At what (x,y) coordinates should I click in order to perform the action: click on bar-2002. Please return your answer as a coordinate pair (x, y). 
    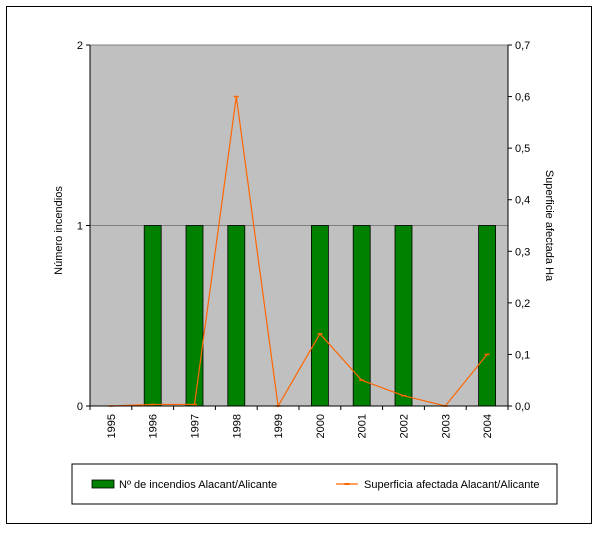
    Looking at the image, I should click on (403, 316).